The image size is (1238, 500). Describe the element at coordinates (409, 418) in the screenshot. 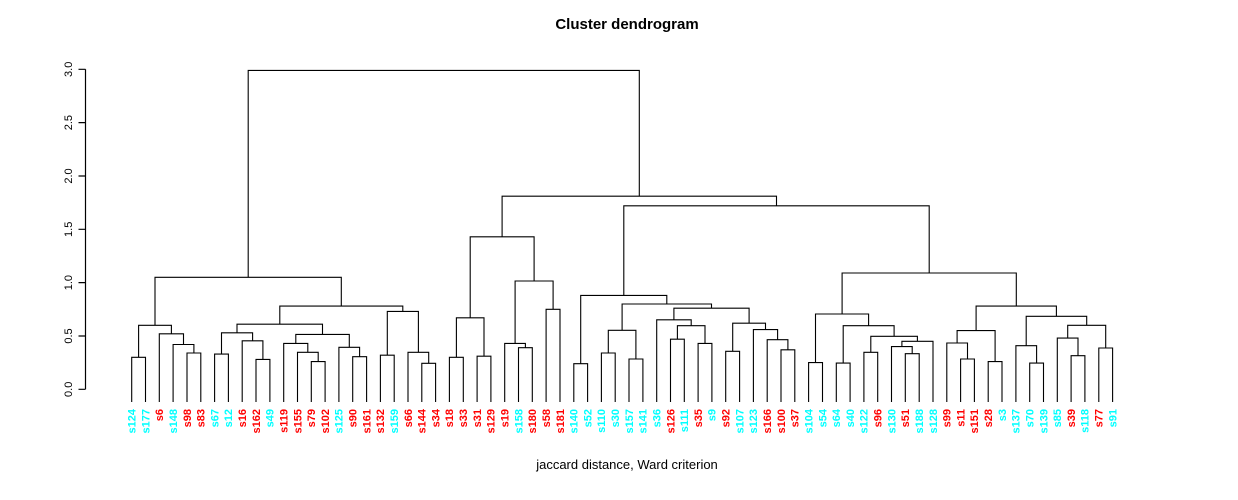

I see `leaf-label: s66` at that location.